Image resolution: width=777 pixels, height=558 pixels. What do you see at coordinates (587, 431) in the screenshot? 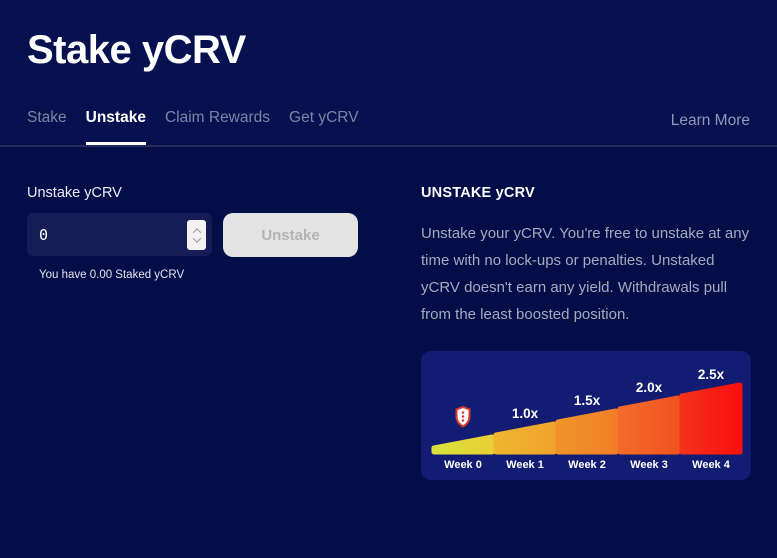
I see `boost-segment-week2` at bounding box center [587, 431].